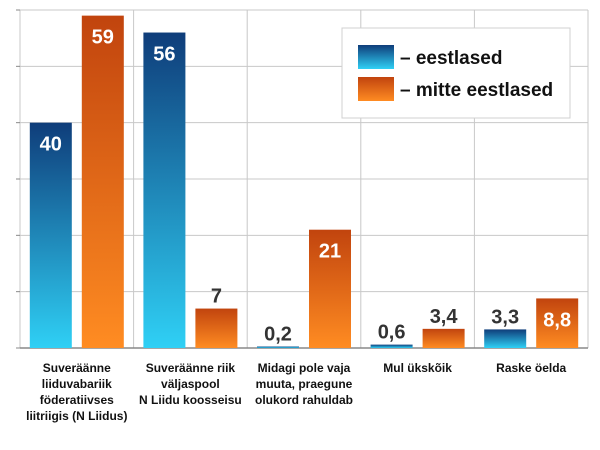 This screenshot has height=450, width=600. I want to click on legend: – eestlased – mitte eestlased, so click(456, 73).